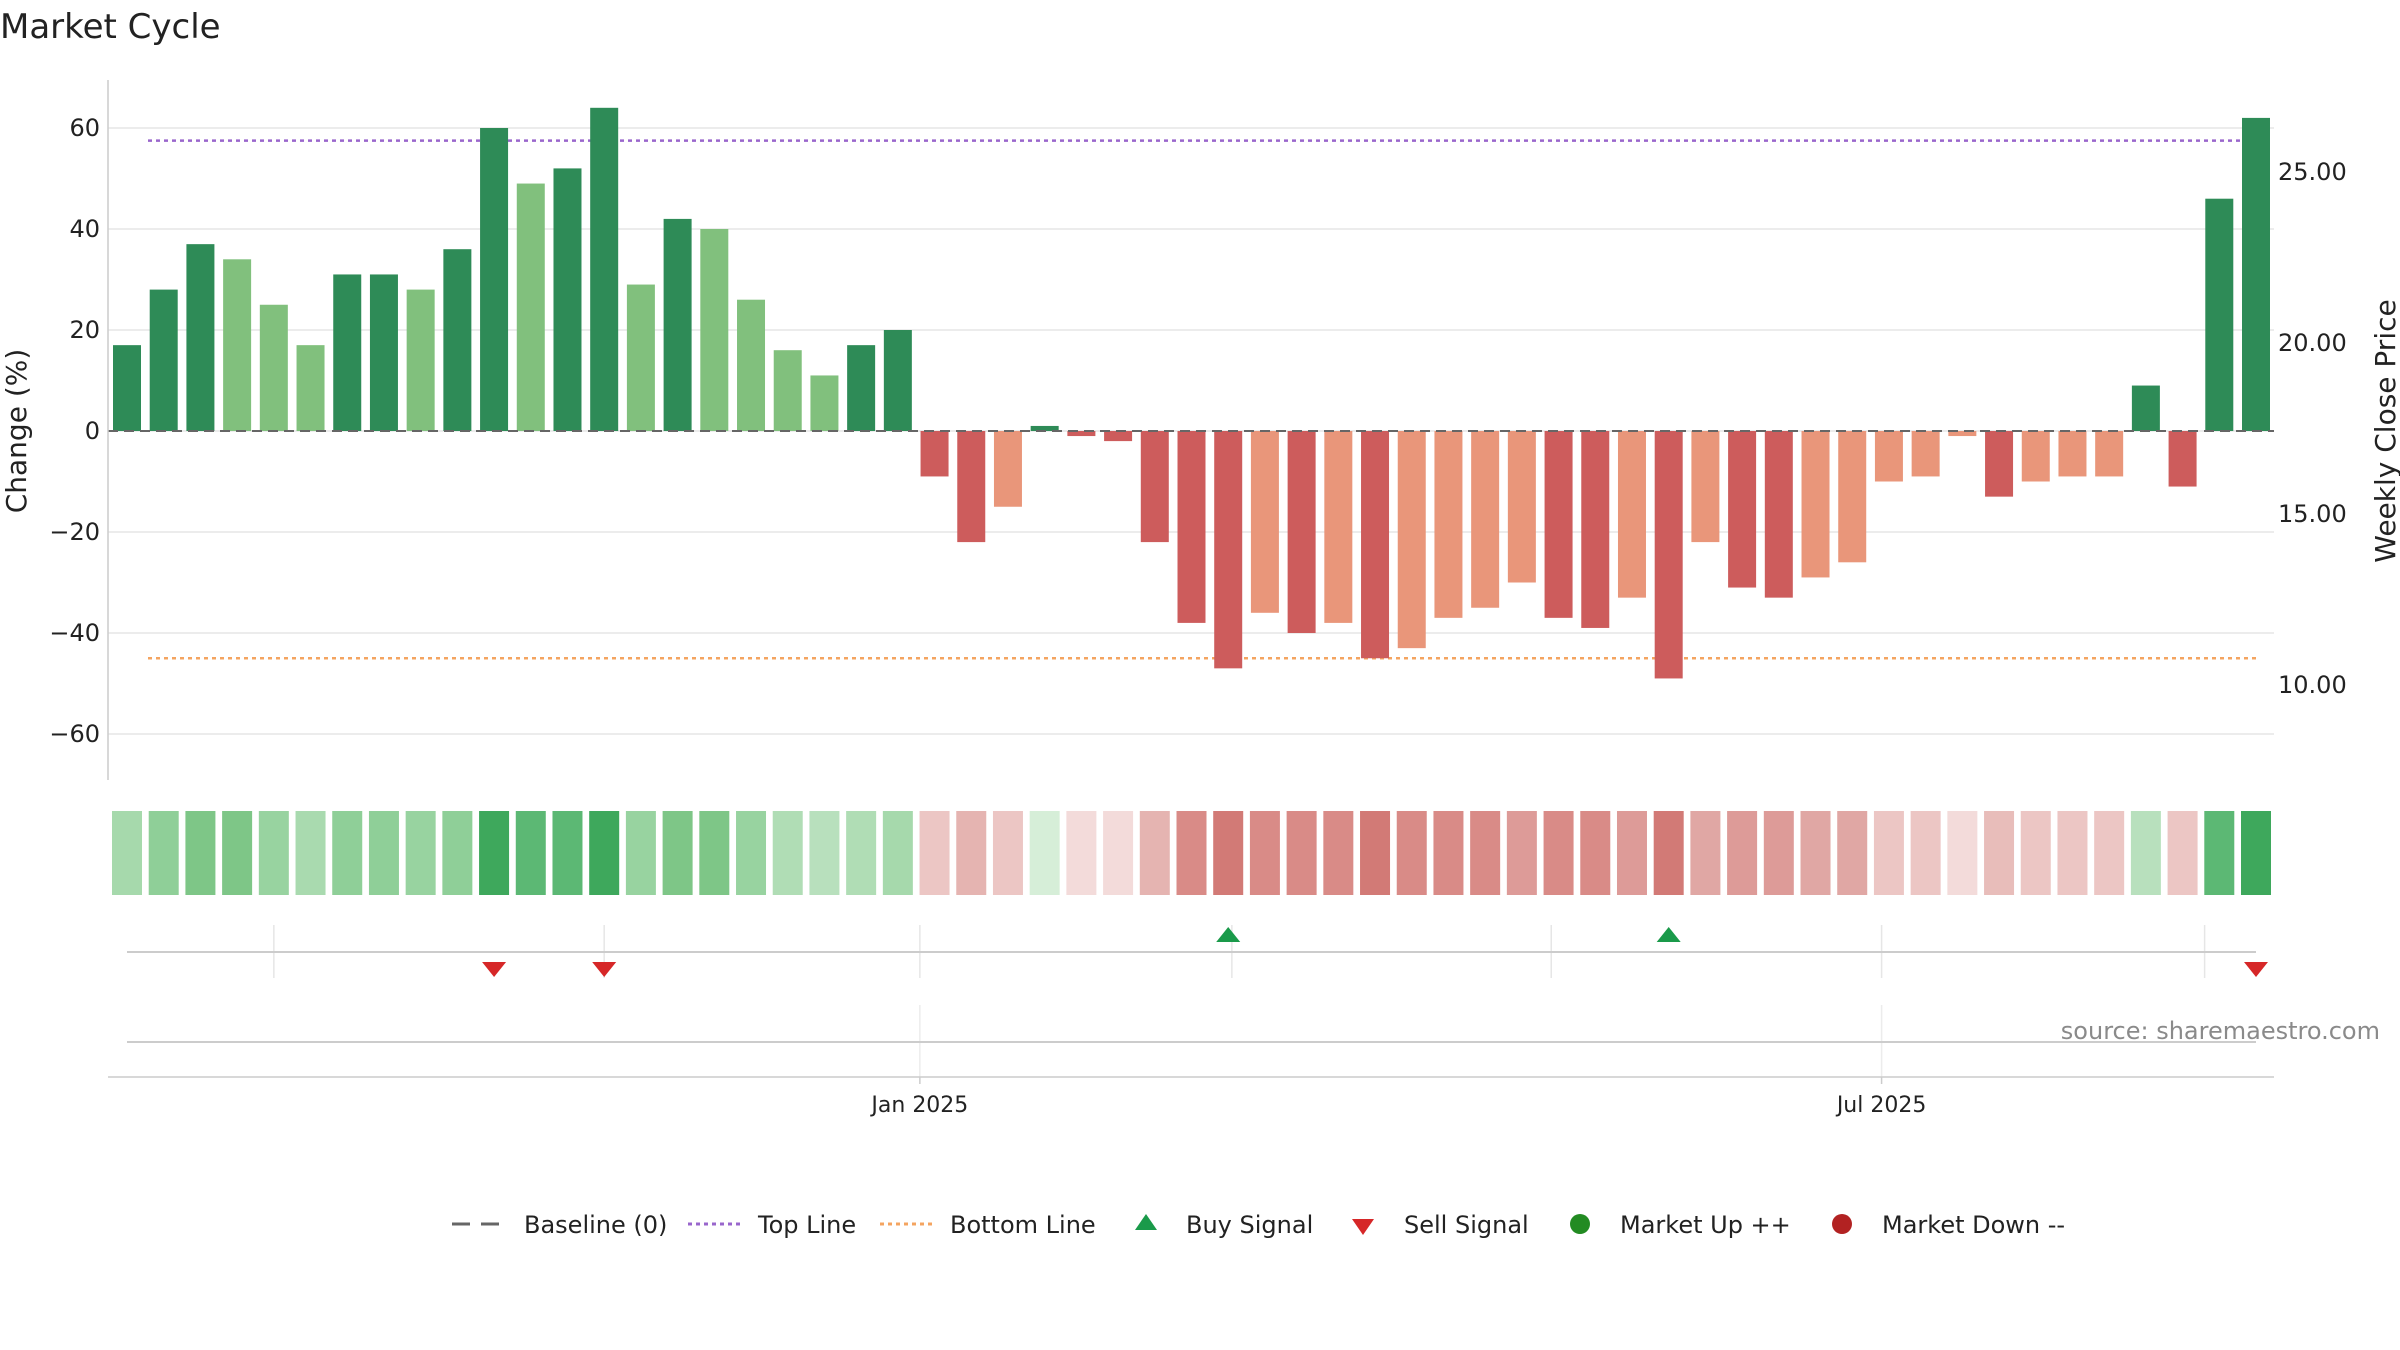 The image size is (2400, 1350). What do you see at coordinates (772, 1225) in the screenshot?
I see `legend-item-top-line: Top Line` at bounding box center [772, 1225].